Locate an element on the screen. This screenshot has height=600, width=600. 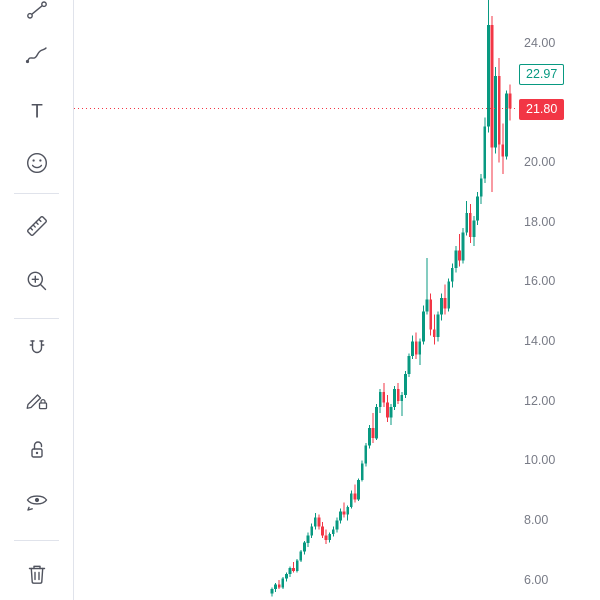
price-axis-label: 18.00 is located at coordinates (540, 221).